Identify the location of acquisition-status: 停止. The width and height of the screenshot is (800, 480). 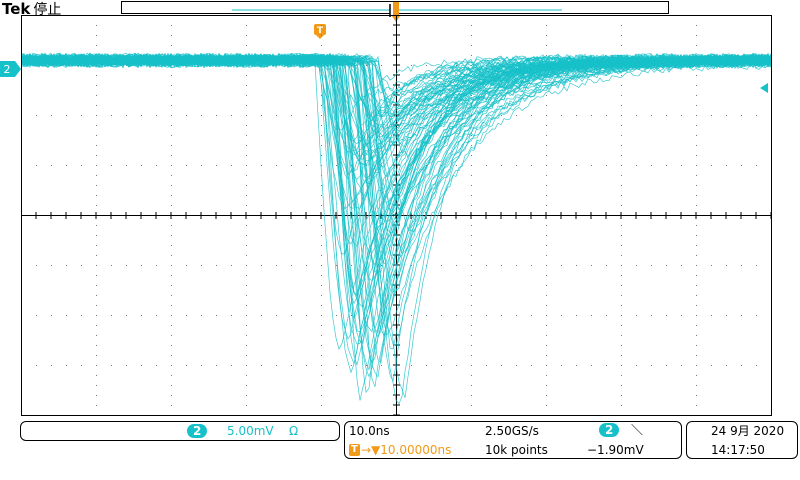
(47, 10).